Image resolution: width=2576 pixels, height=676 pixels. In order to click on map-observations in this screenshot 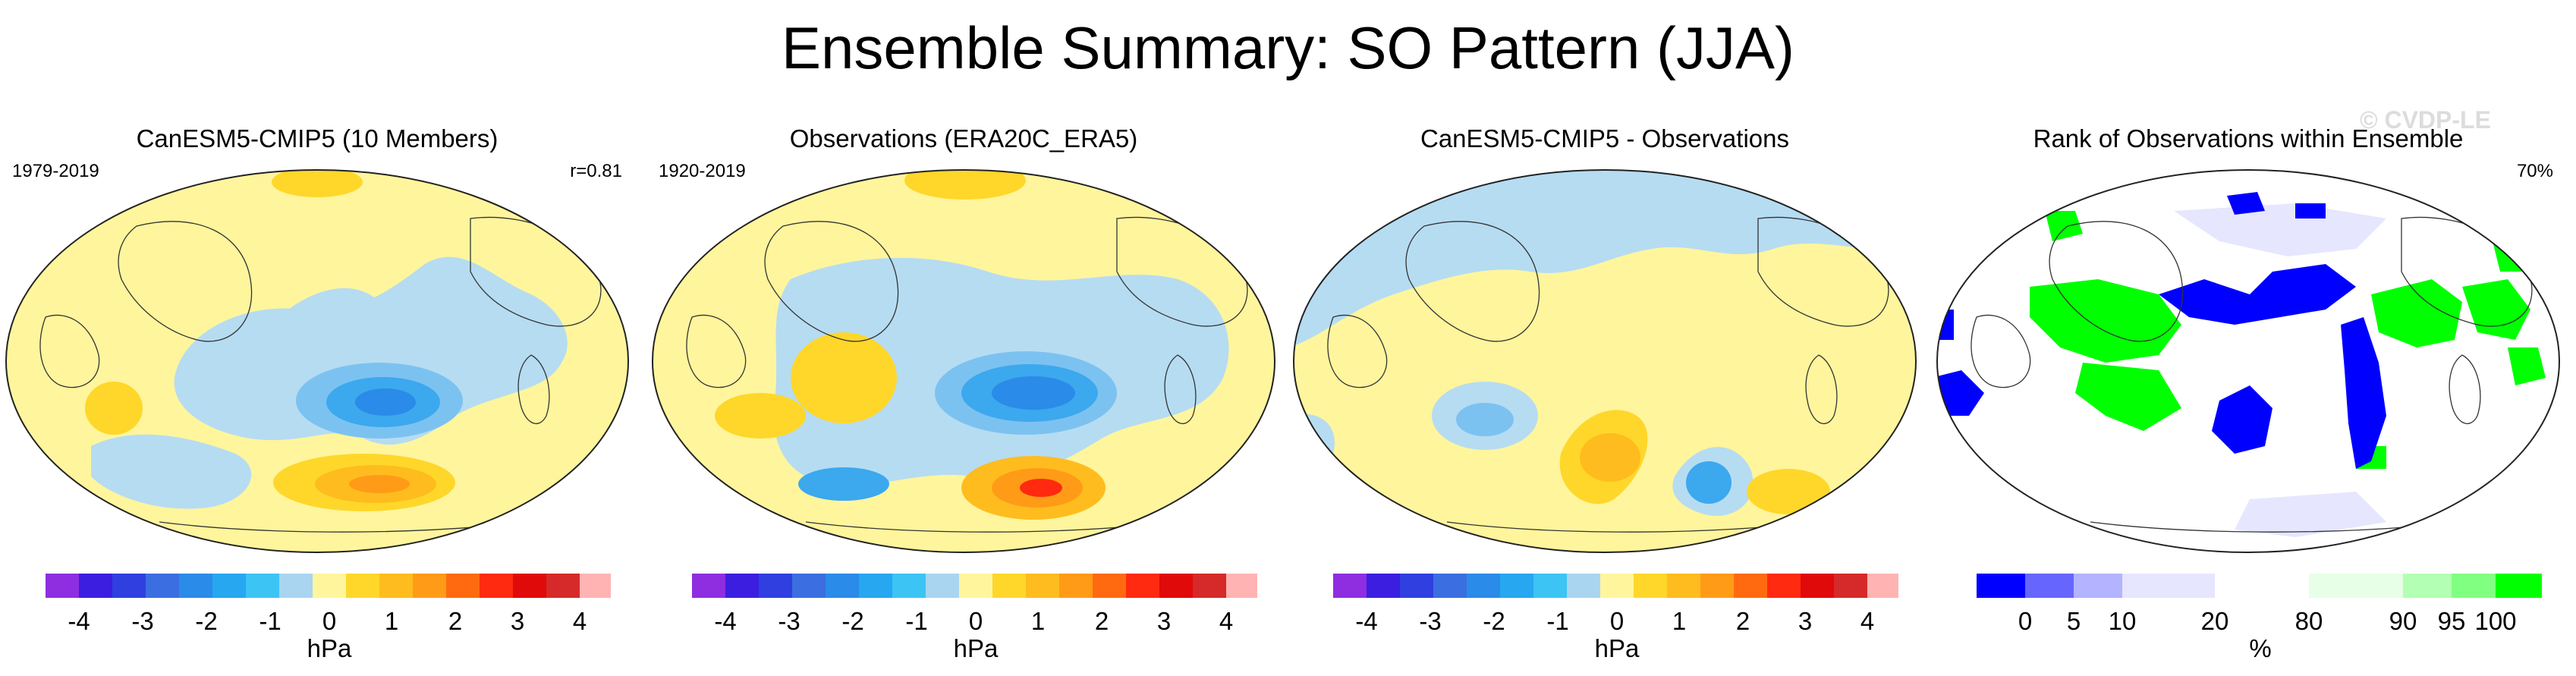, I will do `click(963, 361)`.